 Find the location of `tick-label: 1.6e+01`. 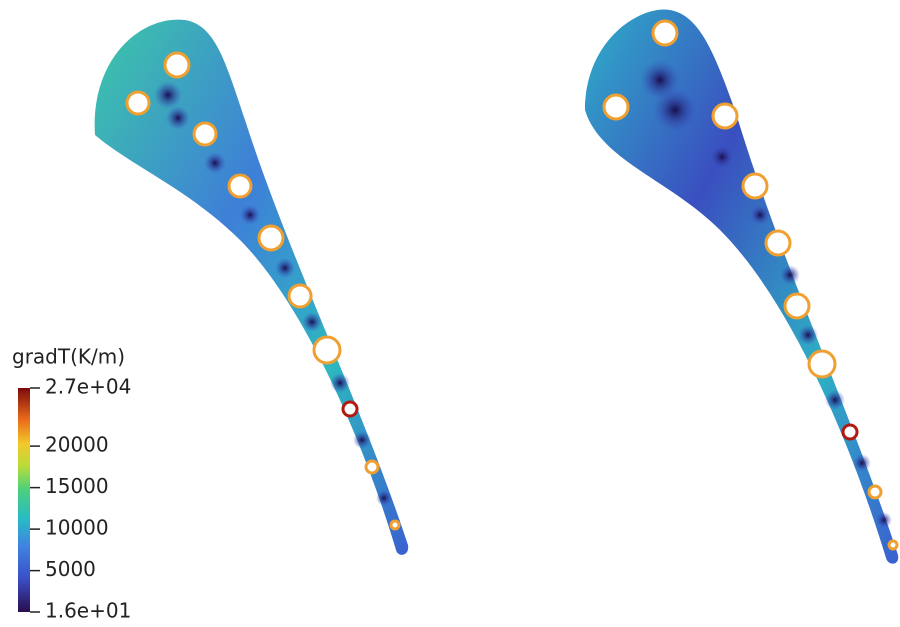

tick-label: 1.6e+01 is located at coordinates (88, 611).